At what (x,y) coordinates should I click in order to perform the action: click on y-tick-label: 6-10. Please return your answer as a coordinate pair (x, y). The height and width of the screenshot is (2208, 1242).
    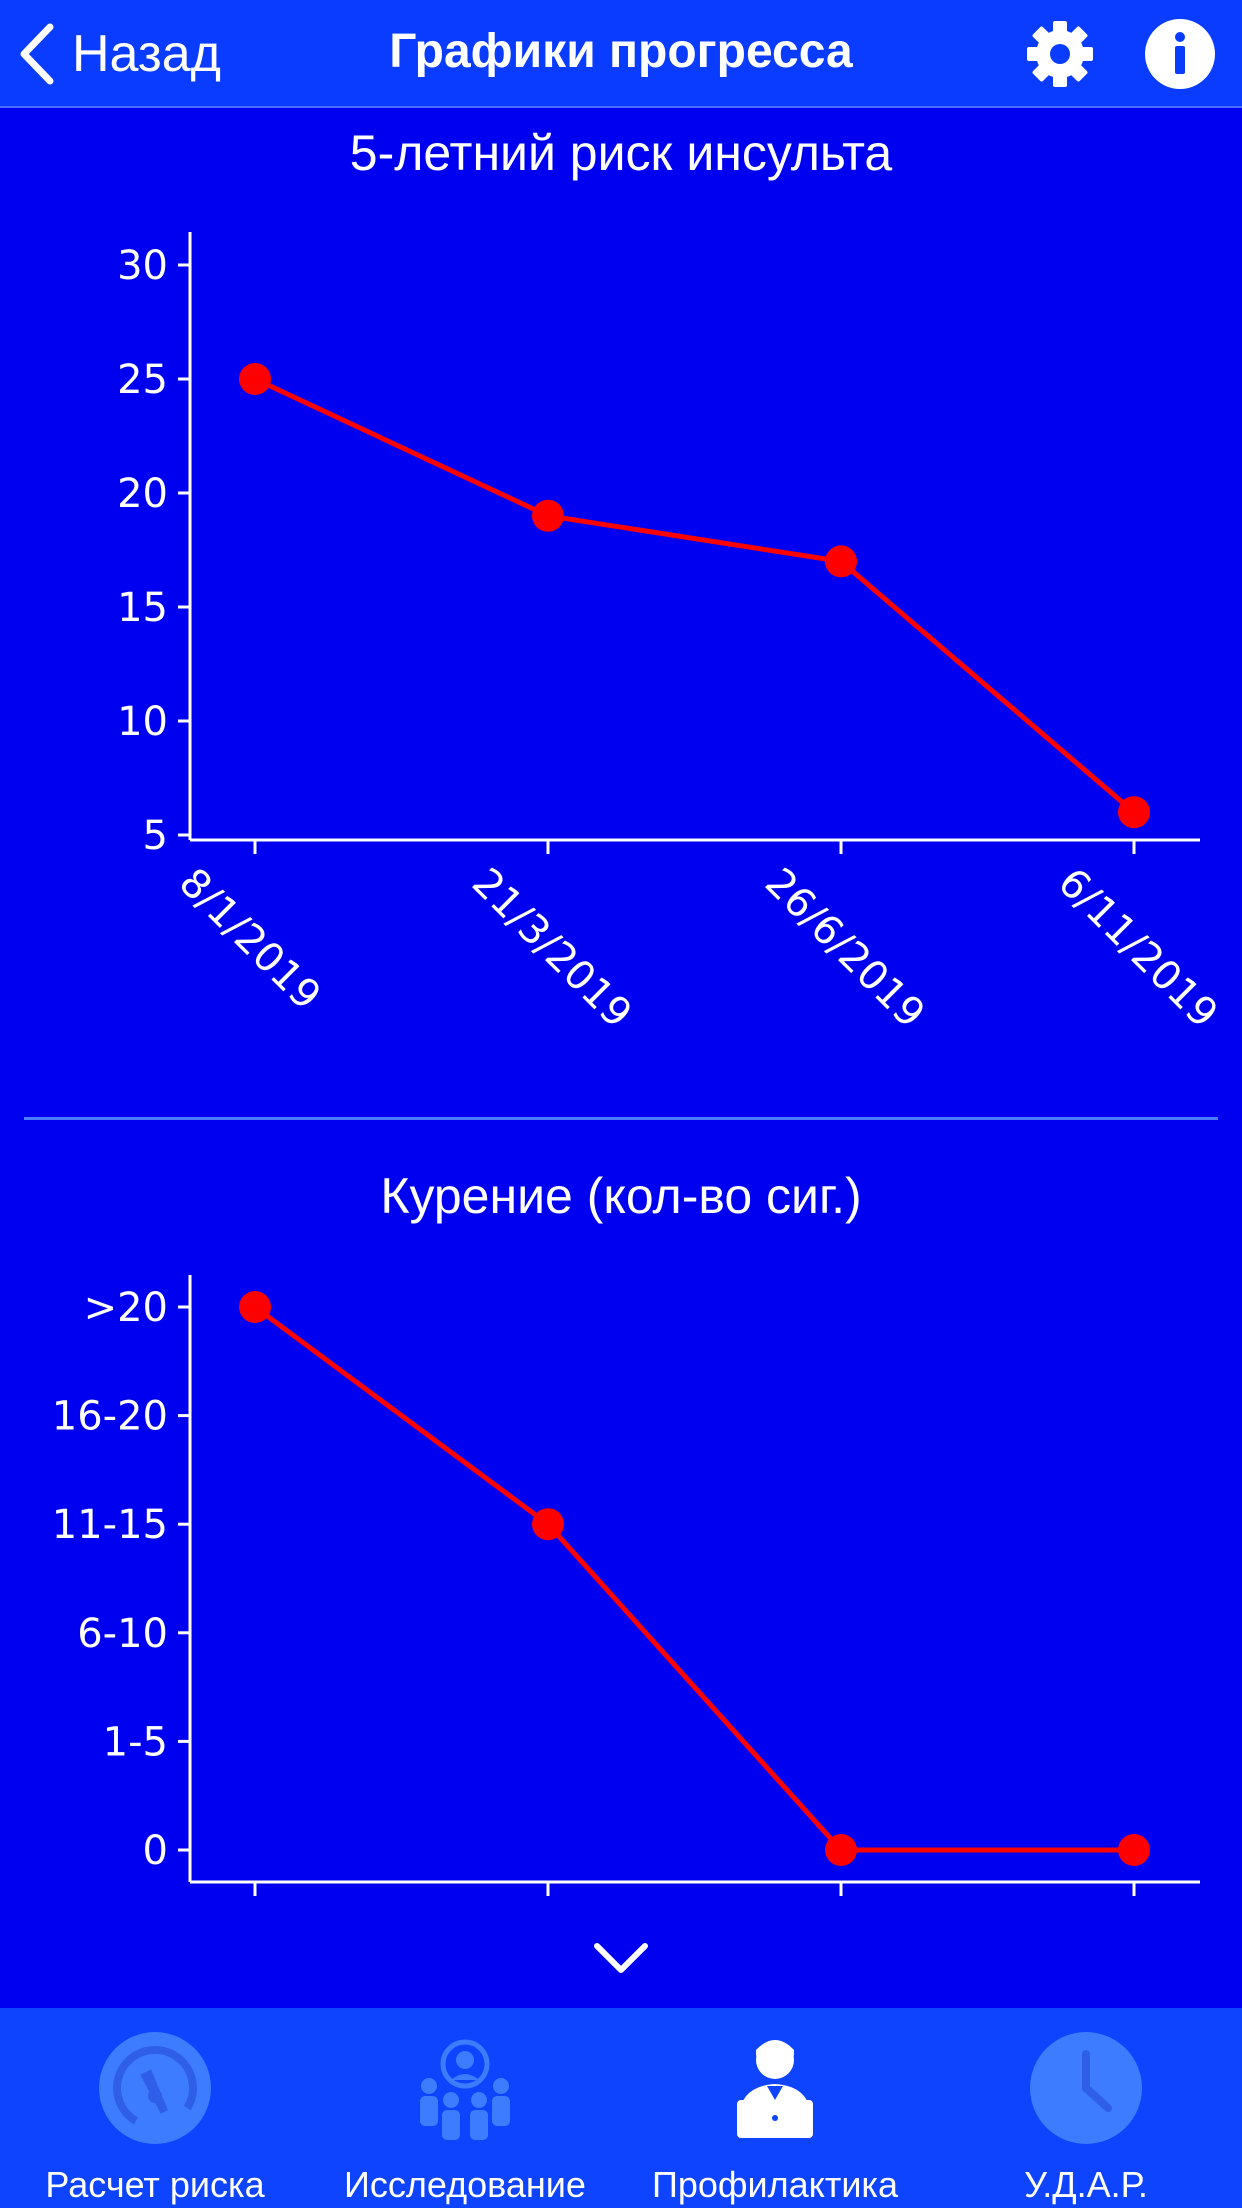
    Looking at the image, I should click on (122, 1634).